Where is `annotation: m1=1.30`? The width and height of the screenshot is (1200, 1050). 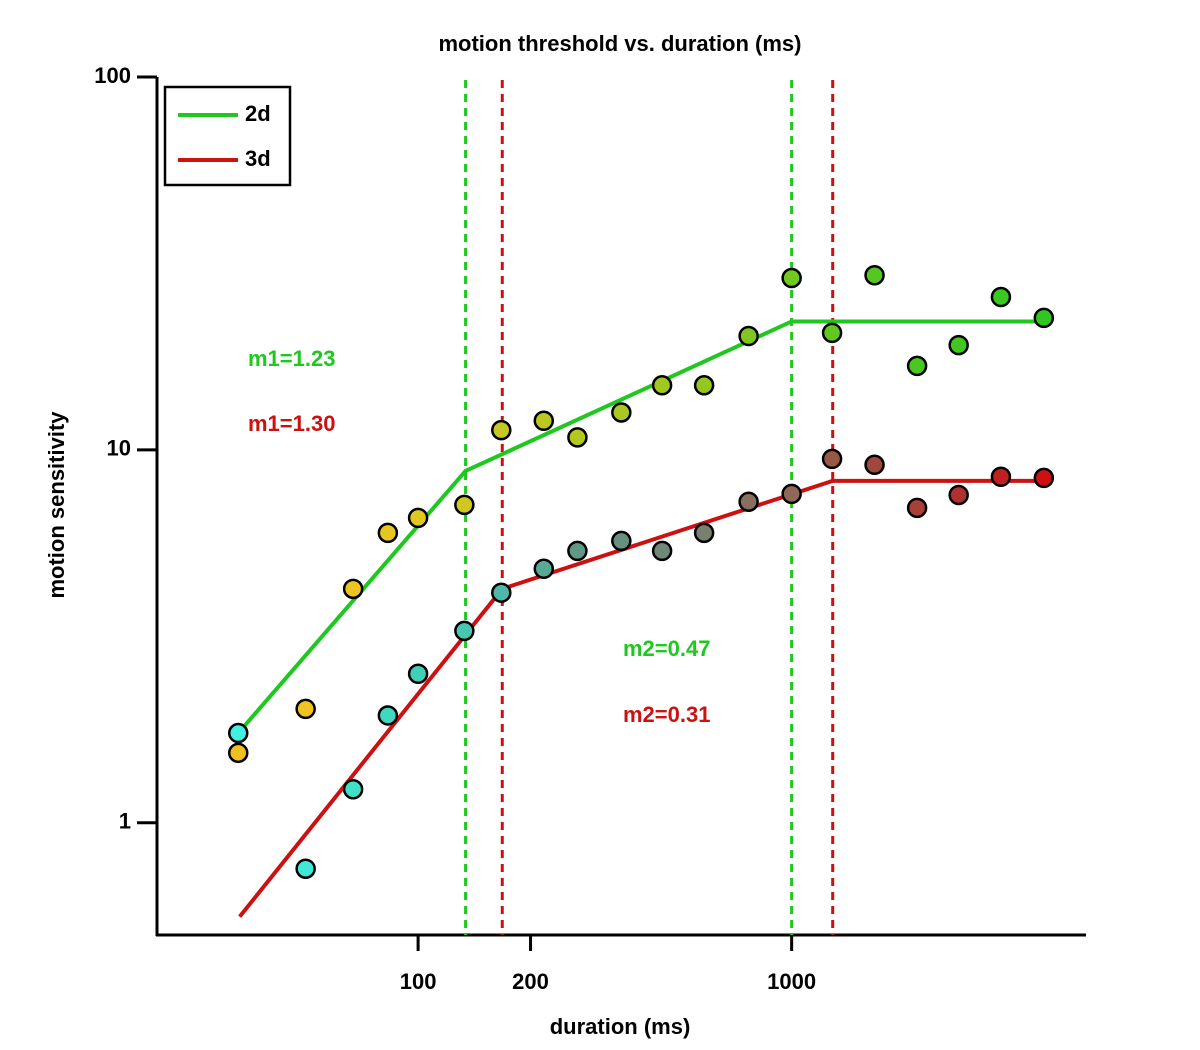
annotation: m1=1.30 is located at coordinates (291, 423).